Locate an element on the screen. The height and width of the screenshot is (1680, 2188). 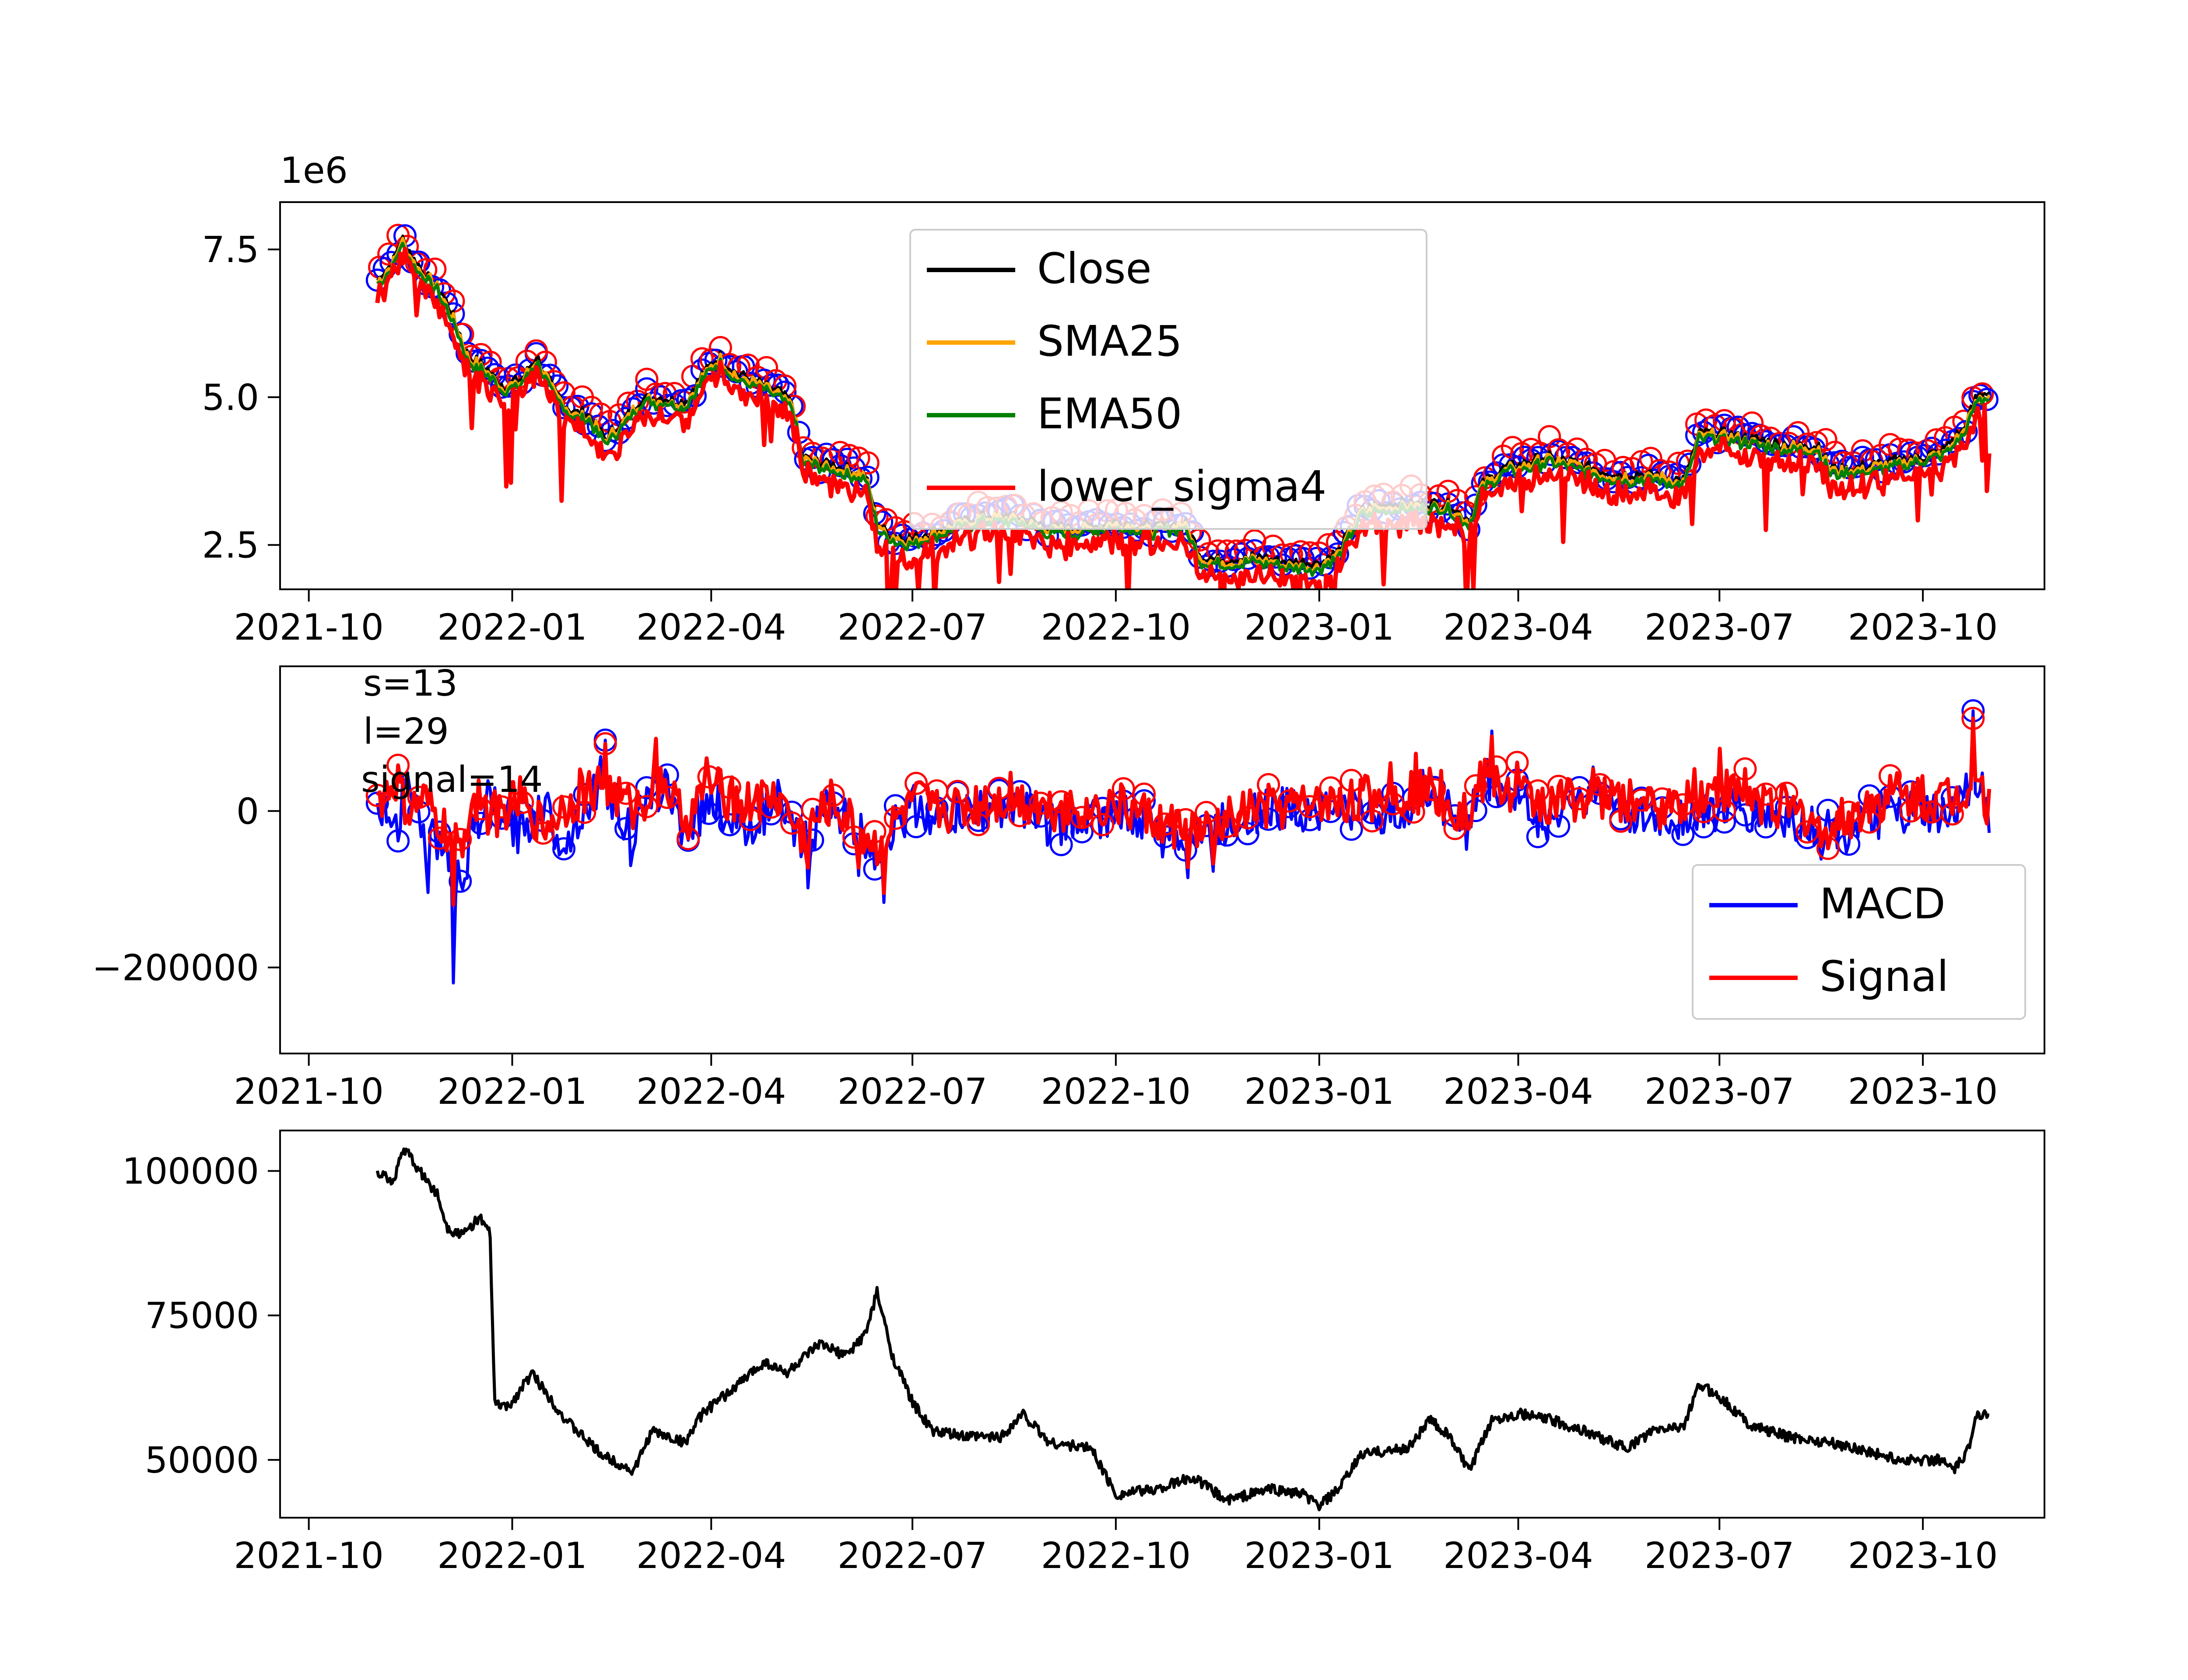
price-y-axis: 2.5 5.0 7.5 is located at coordinates (241, 398).